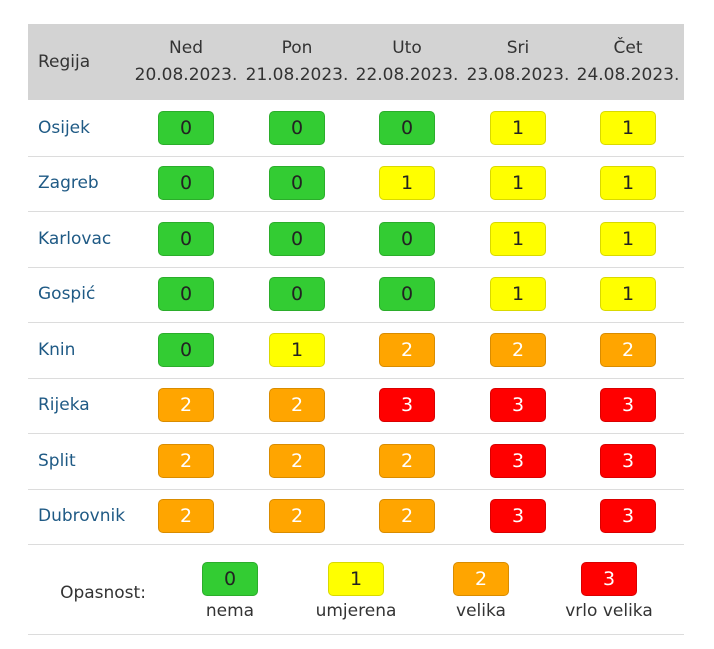 Image resolution: width=714 pixels, height=649 pixels. I want to click on region-name: Dubrovnik, so click(82, 516).